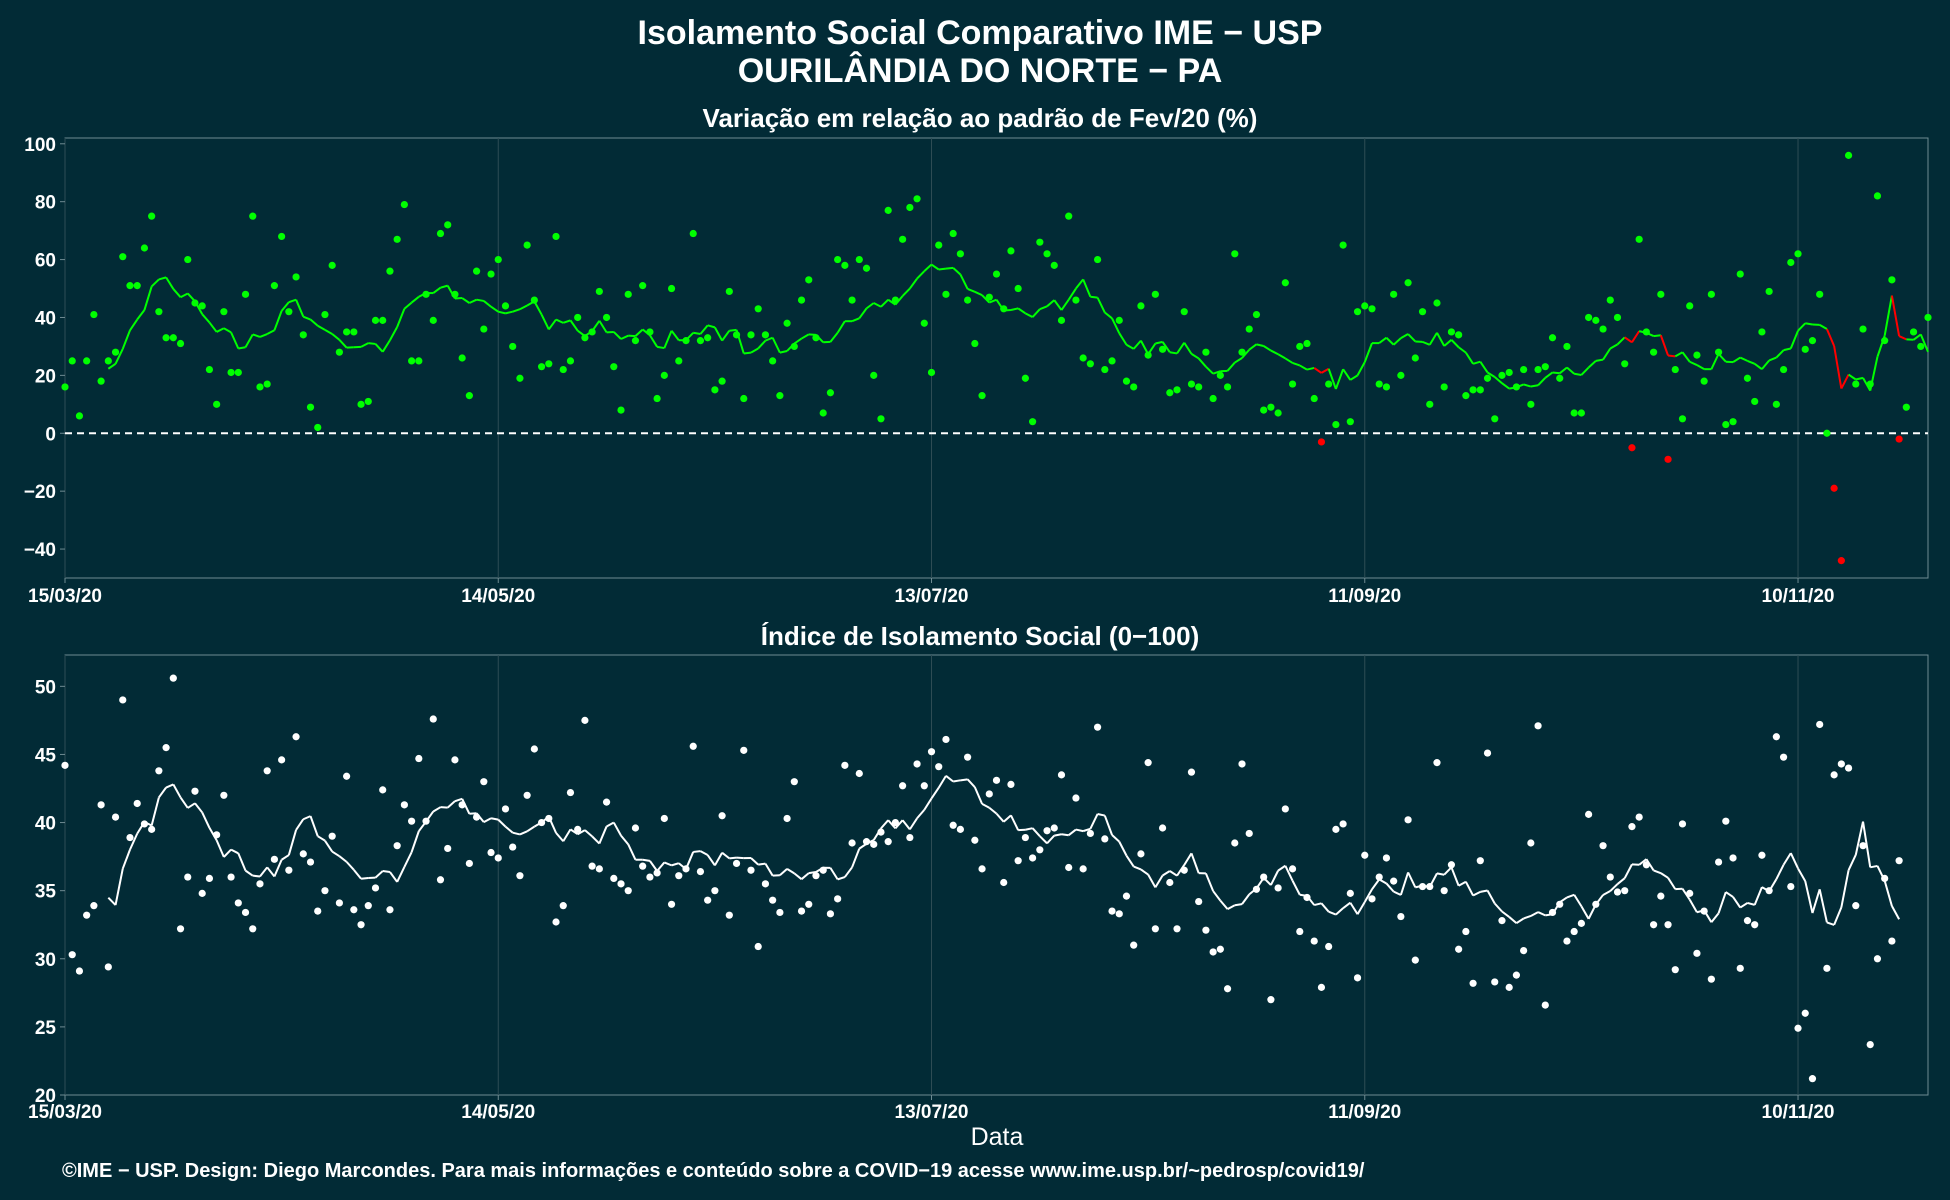 The height and width of the screenshot is (1200, 1950). What do you see at coordinates (45, 1096) in the screenshot?
I see `y-tick-label: 20` at bounding box center [45, 1096].